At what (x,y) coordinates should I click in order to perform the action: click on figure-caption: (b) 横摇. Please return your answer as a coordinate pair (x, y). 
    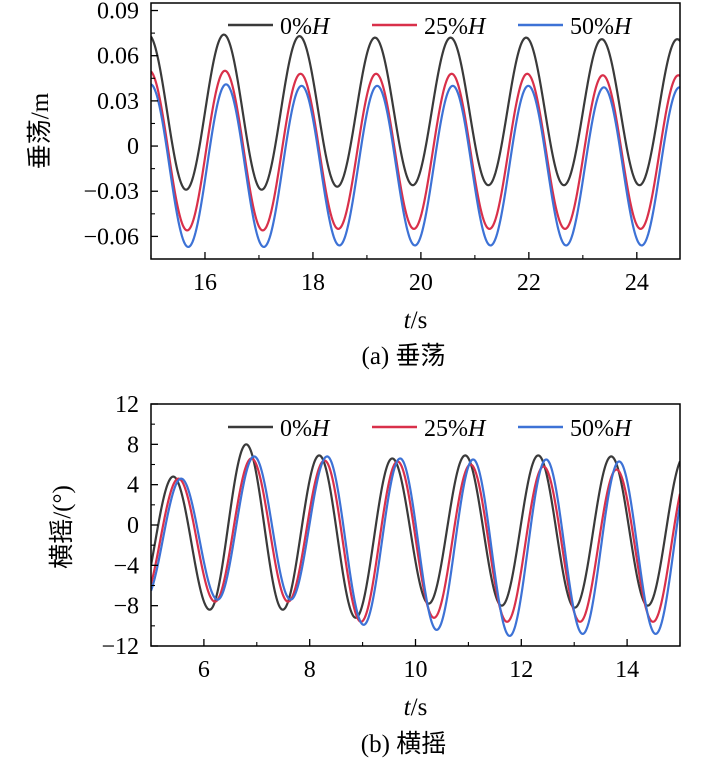
    Looking at the image, I should click on (403, 744).